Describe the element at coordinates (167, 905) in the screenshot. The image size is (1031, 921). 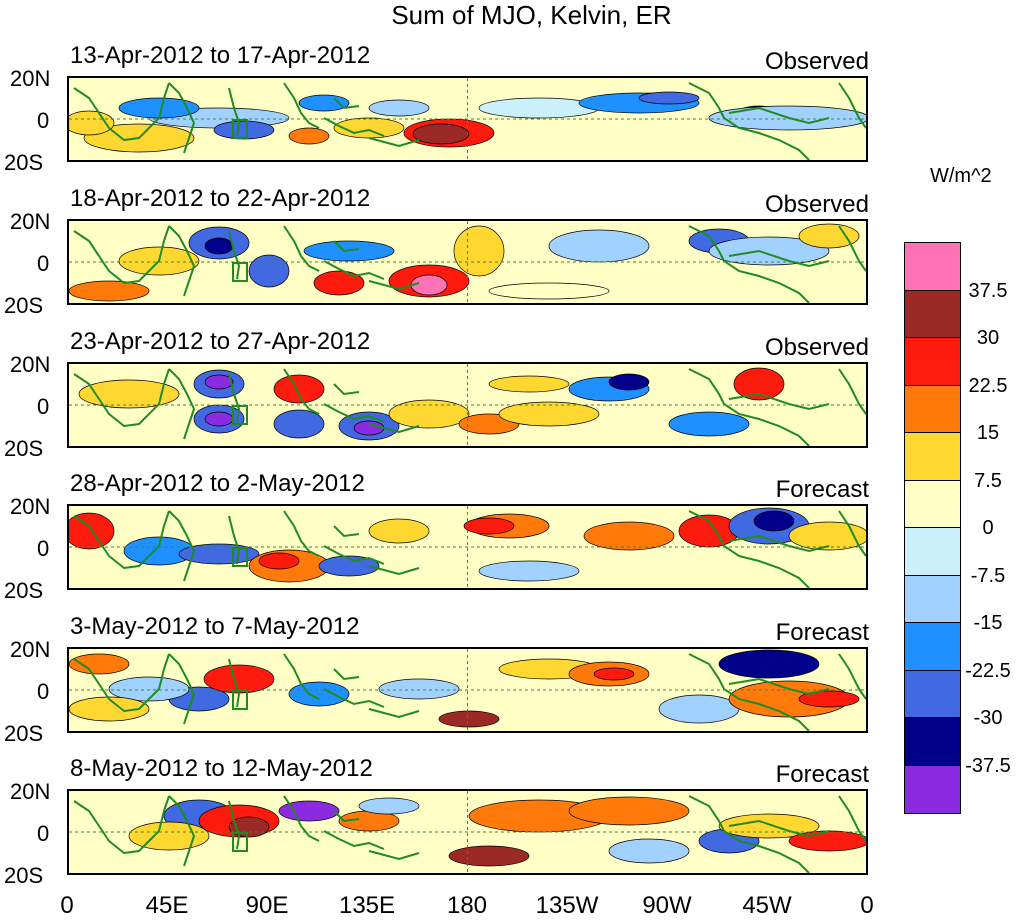
I see `lon-label-45e: 45E` at that location.